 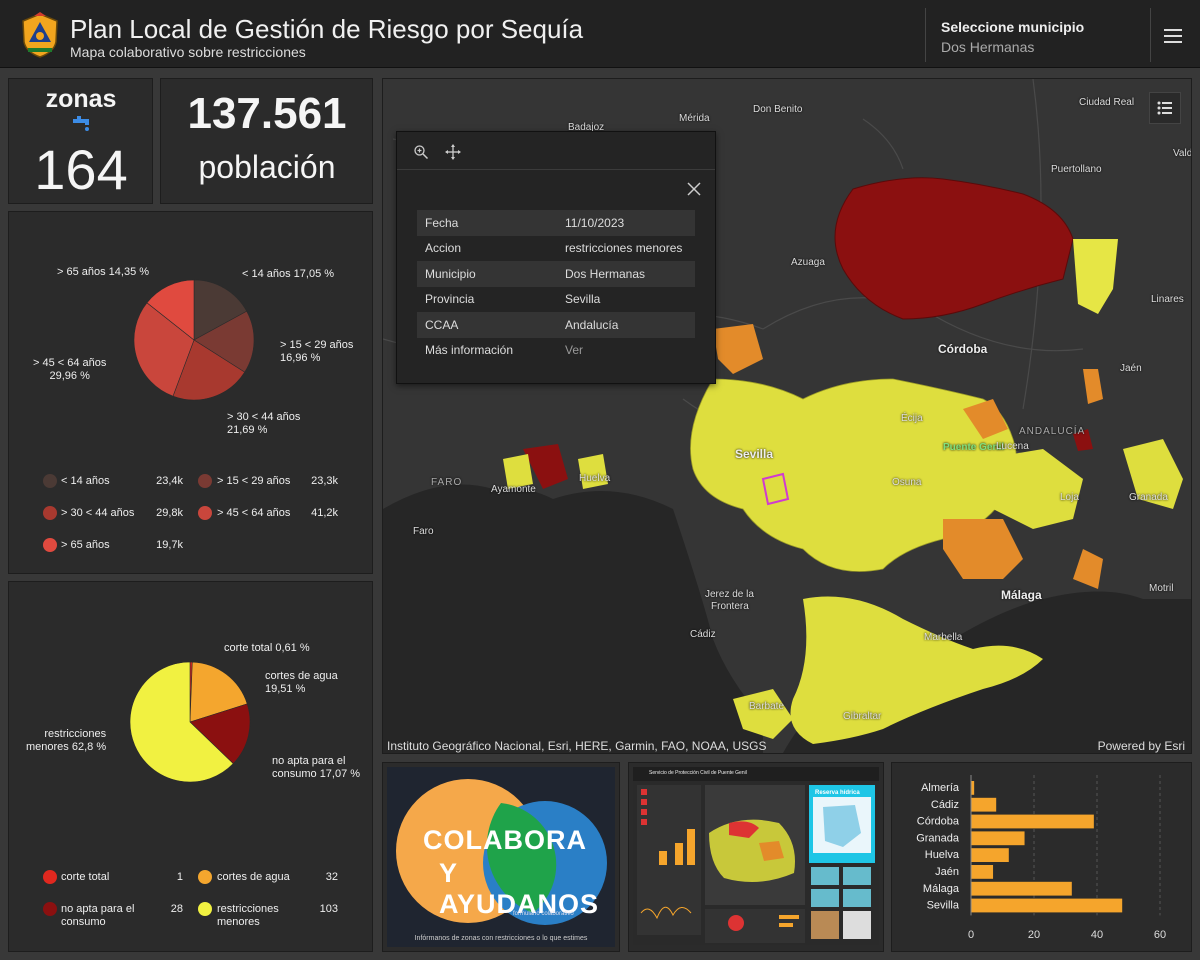 I want to click on bar-córdoba, so click(x=1032, y=821).